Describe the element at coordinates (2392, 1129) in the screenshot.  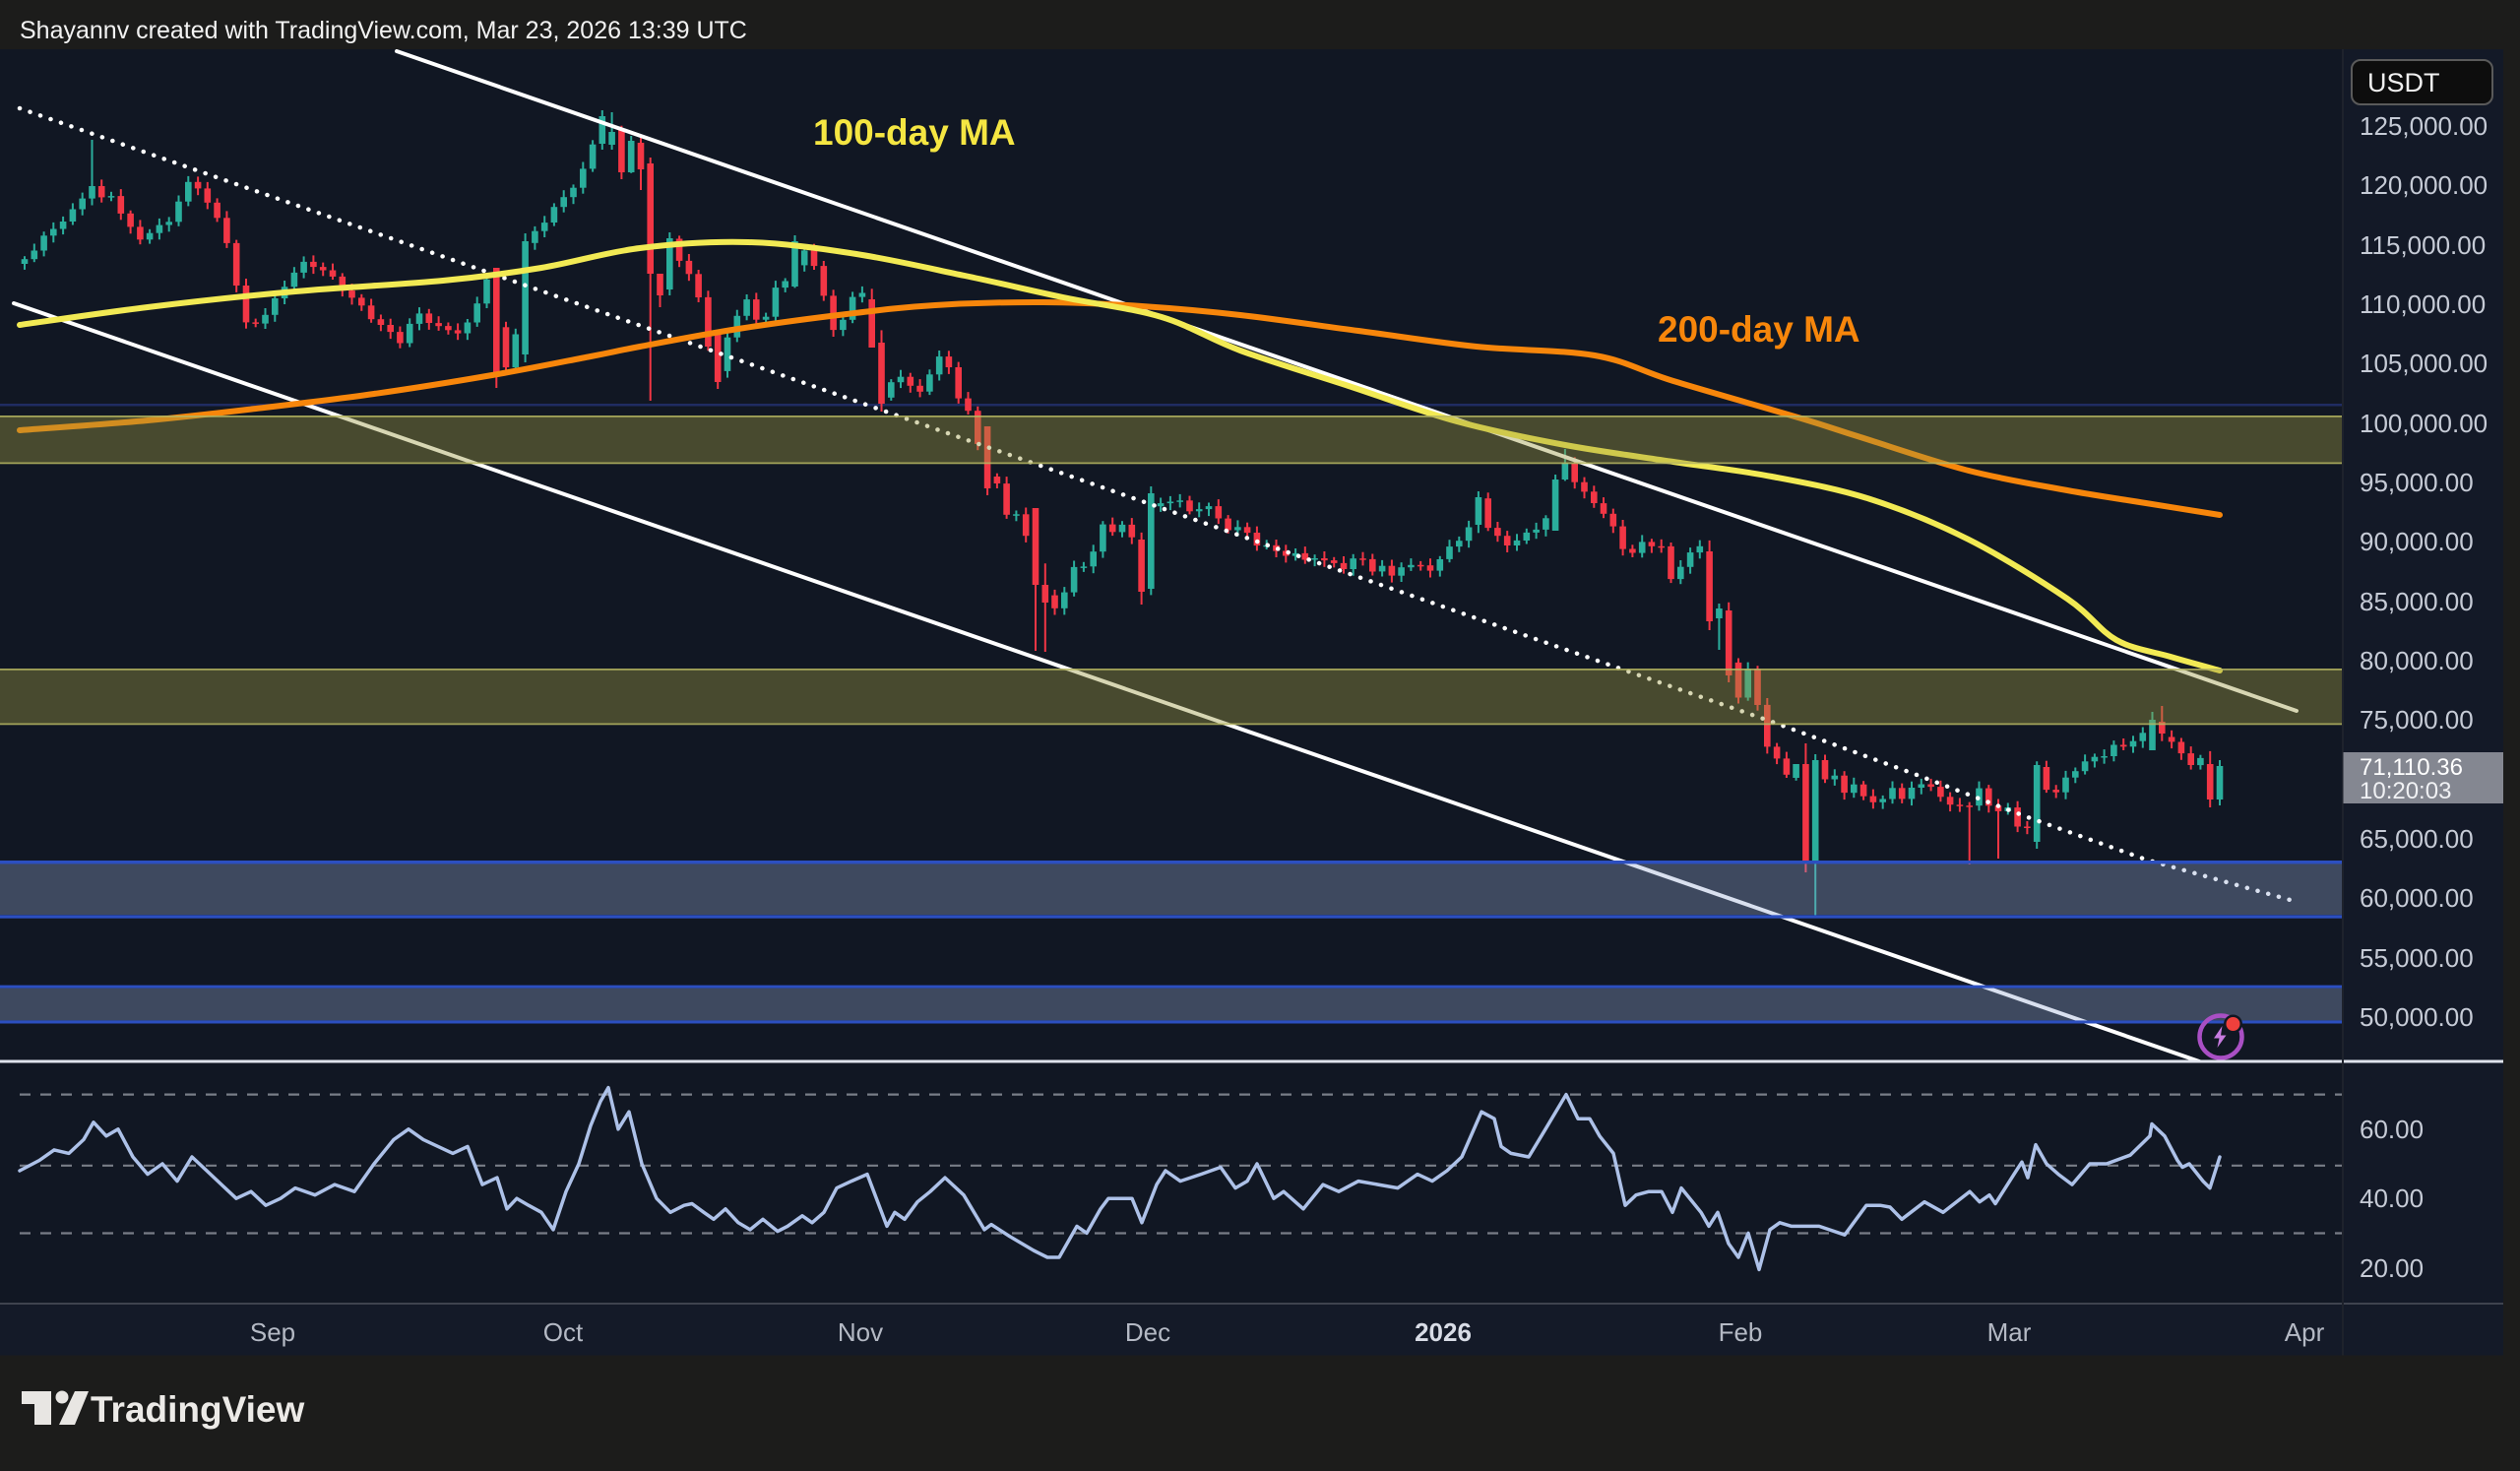
I see `svg-text: 60.00` at that location.